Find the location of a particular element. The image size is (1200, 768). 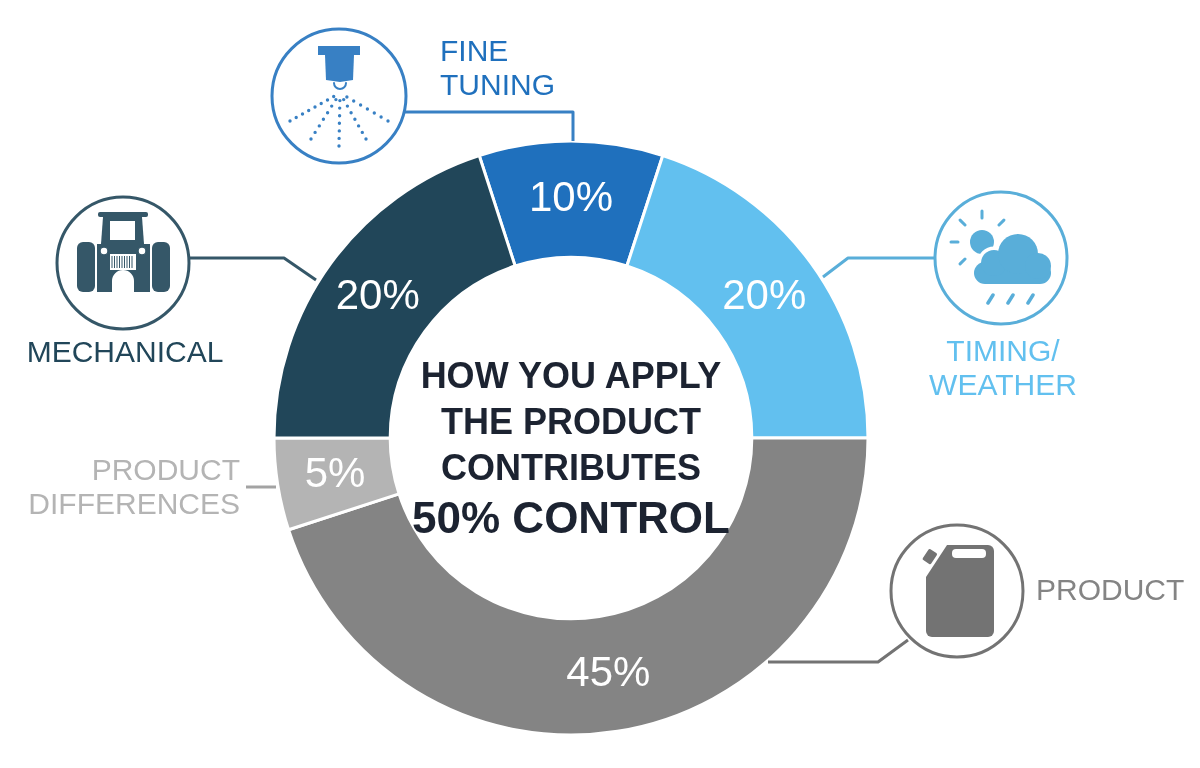

data-label: 5% is located at coordinates (335, 472).